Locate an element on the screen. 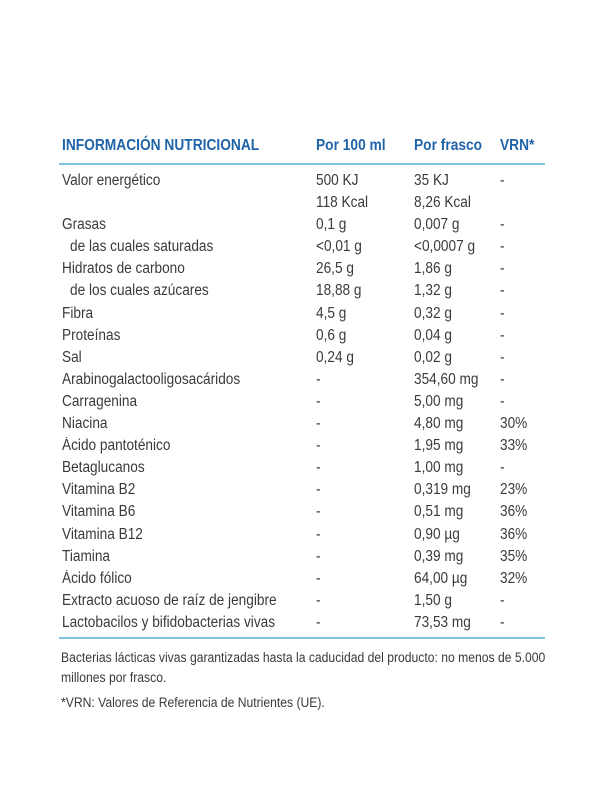 The height and width of the screenshot is (800, 600). nutrient-name: Extracto acuoso de raíz de jengibre is located at coordinates (169, 600).